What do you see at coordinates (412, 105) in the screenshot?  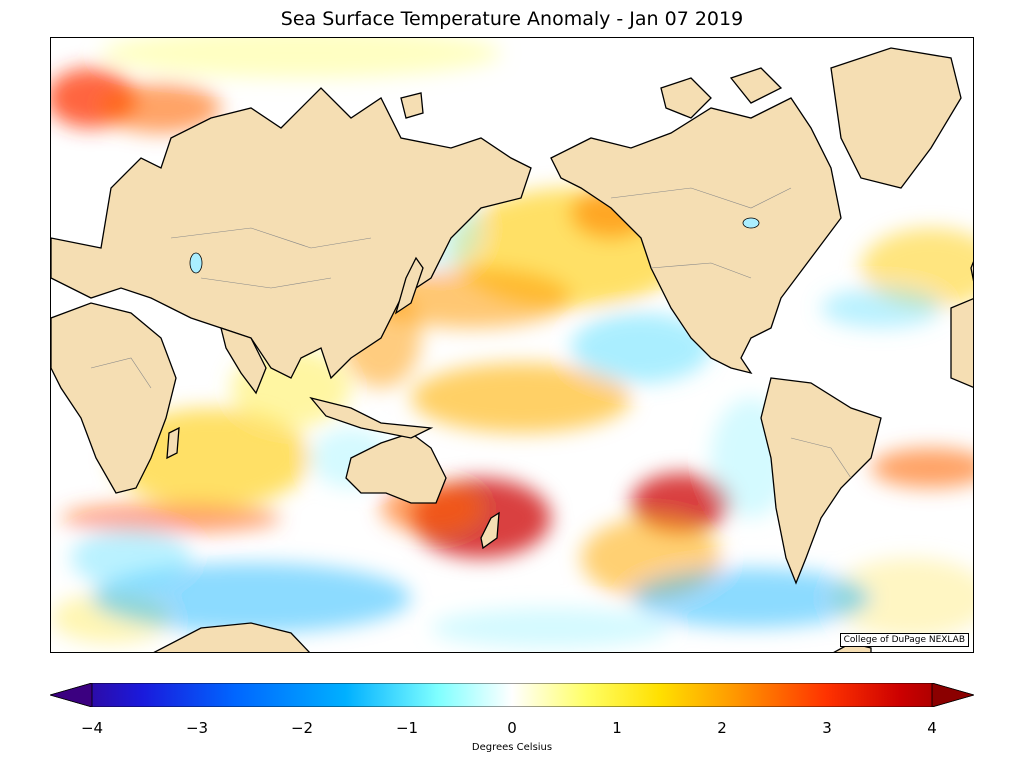 I see `sakhalin-island` at bounding box center [412, 105].